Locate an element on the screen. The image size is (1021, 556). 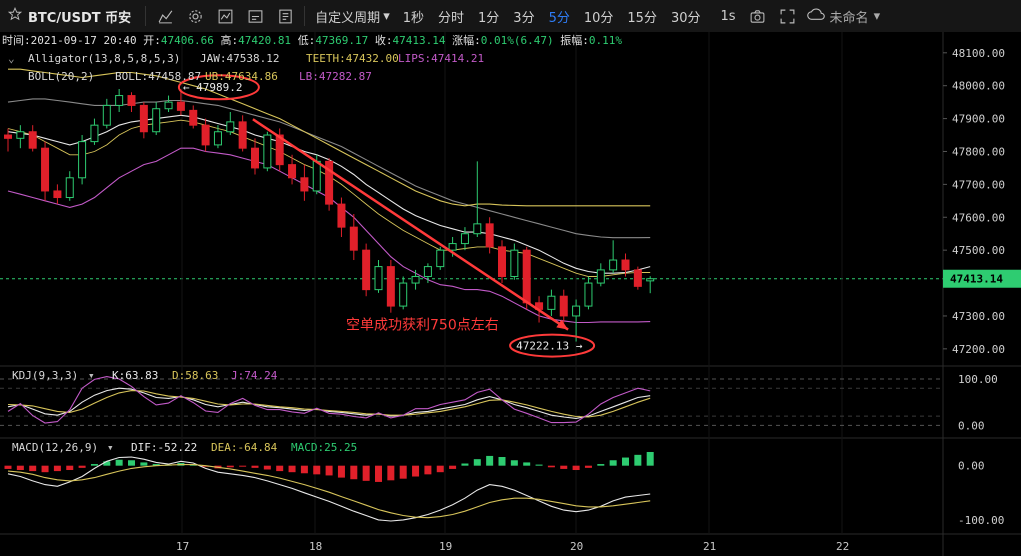
high-marker-circle is located at coordinates (218, 87).